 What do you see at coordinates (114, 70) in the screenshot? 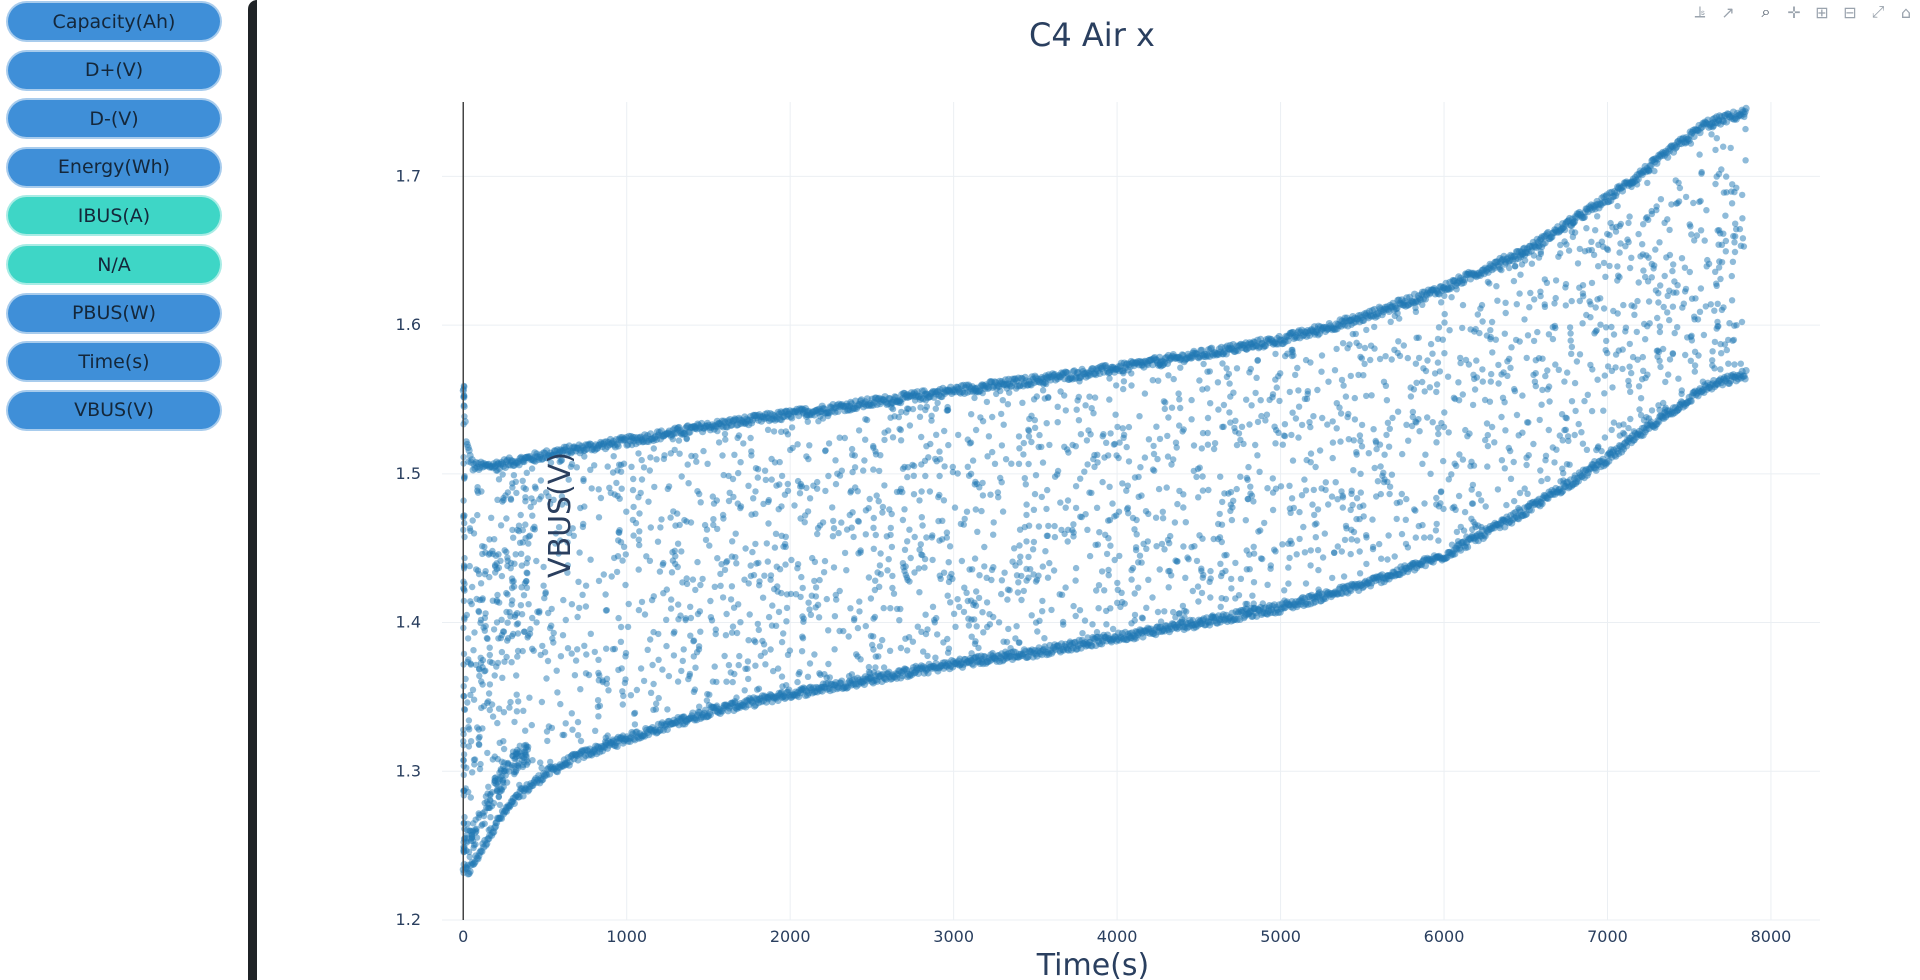
I see `field-button-d-v: D+(V)` at bounding box center [114, 70].